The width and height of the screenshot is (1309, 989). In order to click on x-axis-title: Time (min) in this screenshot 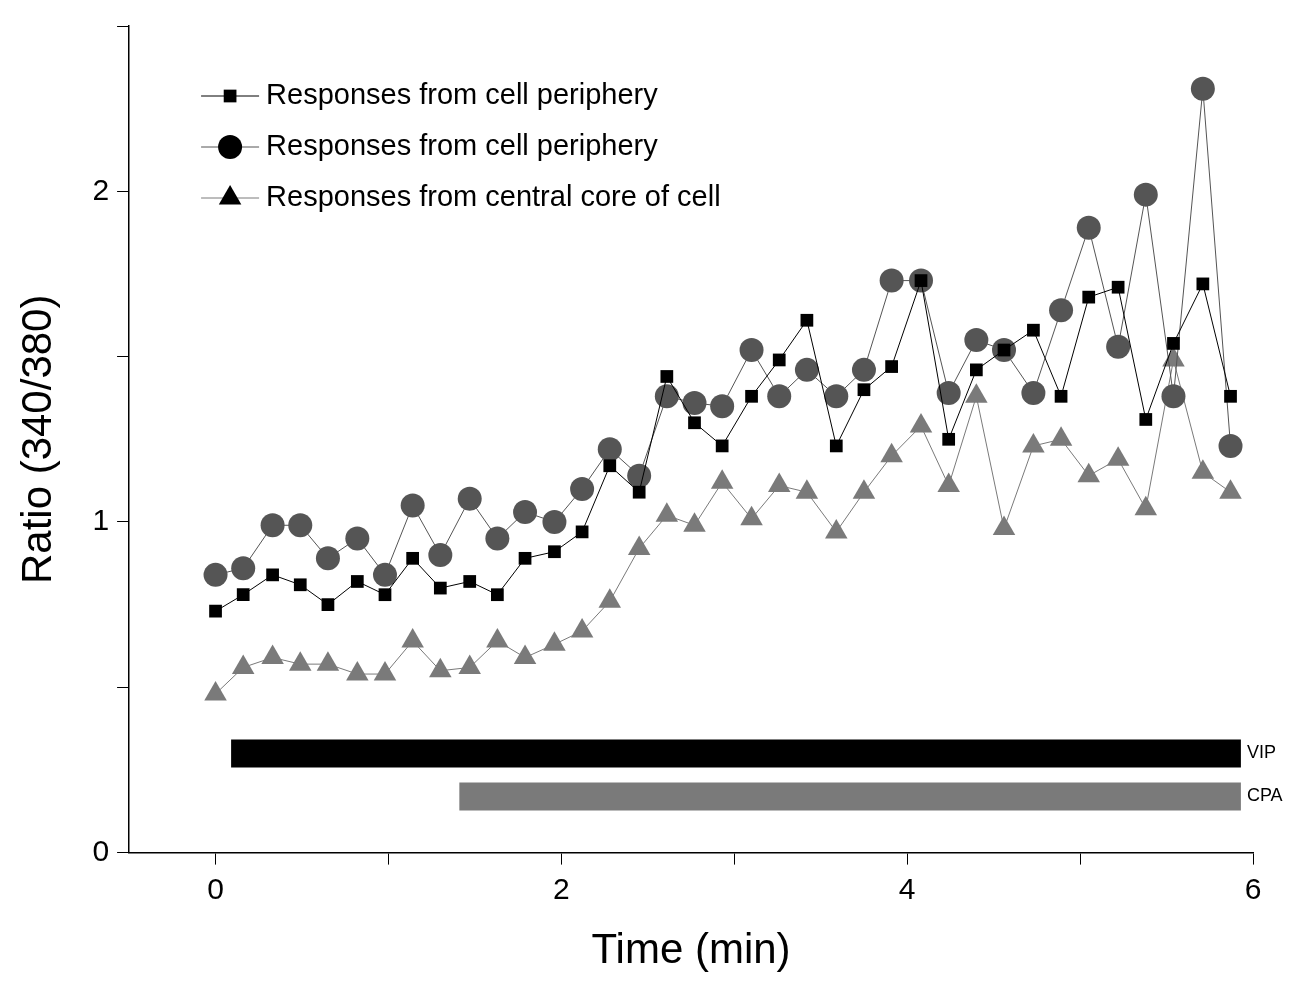, I will do `click(691, 949)`.